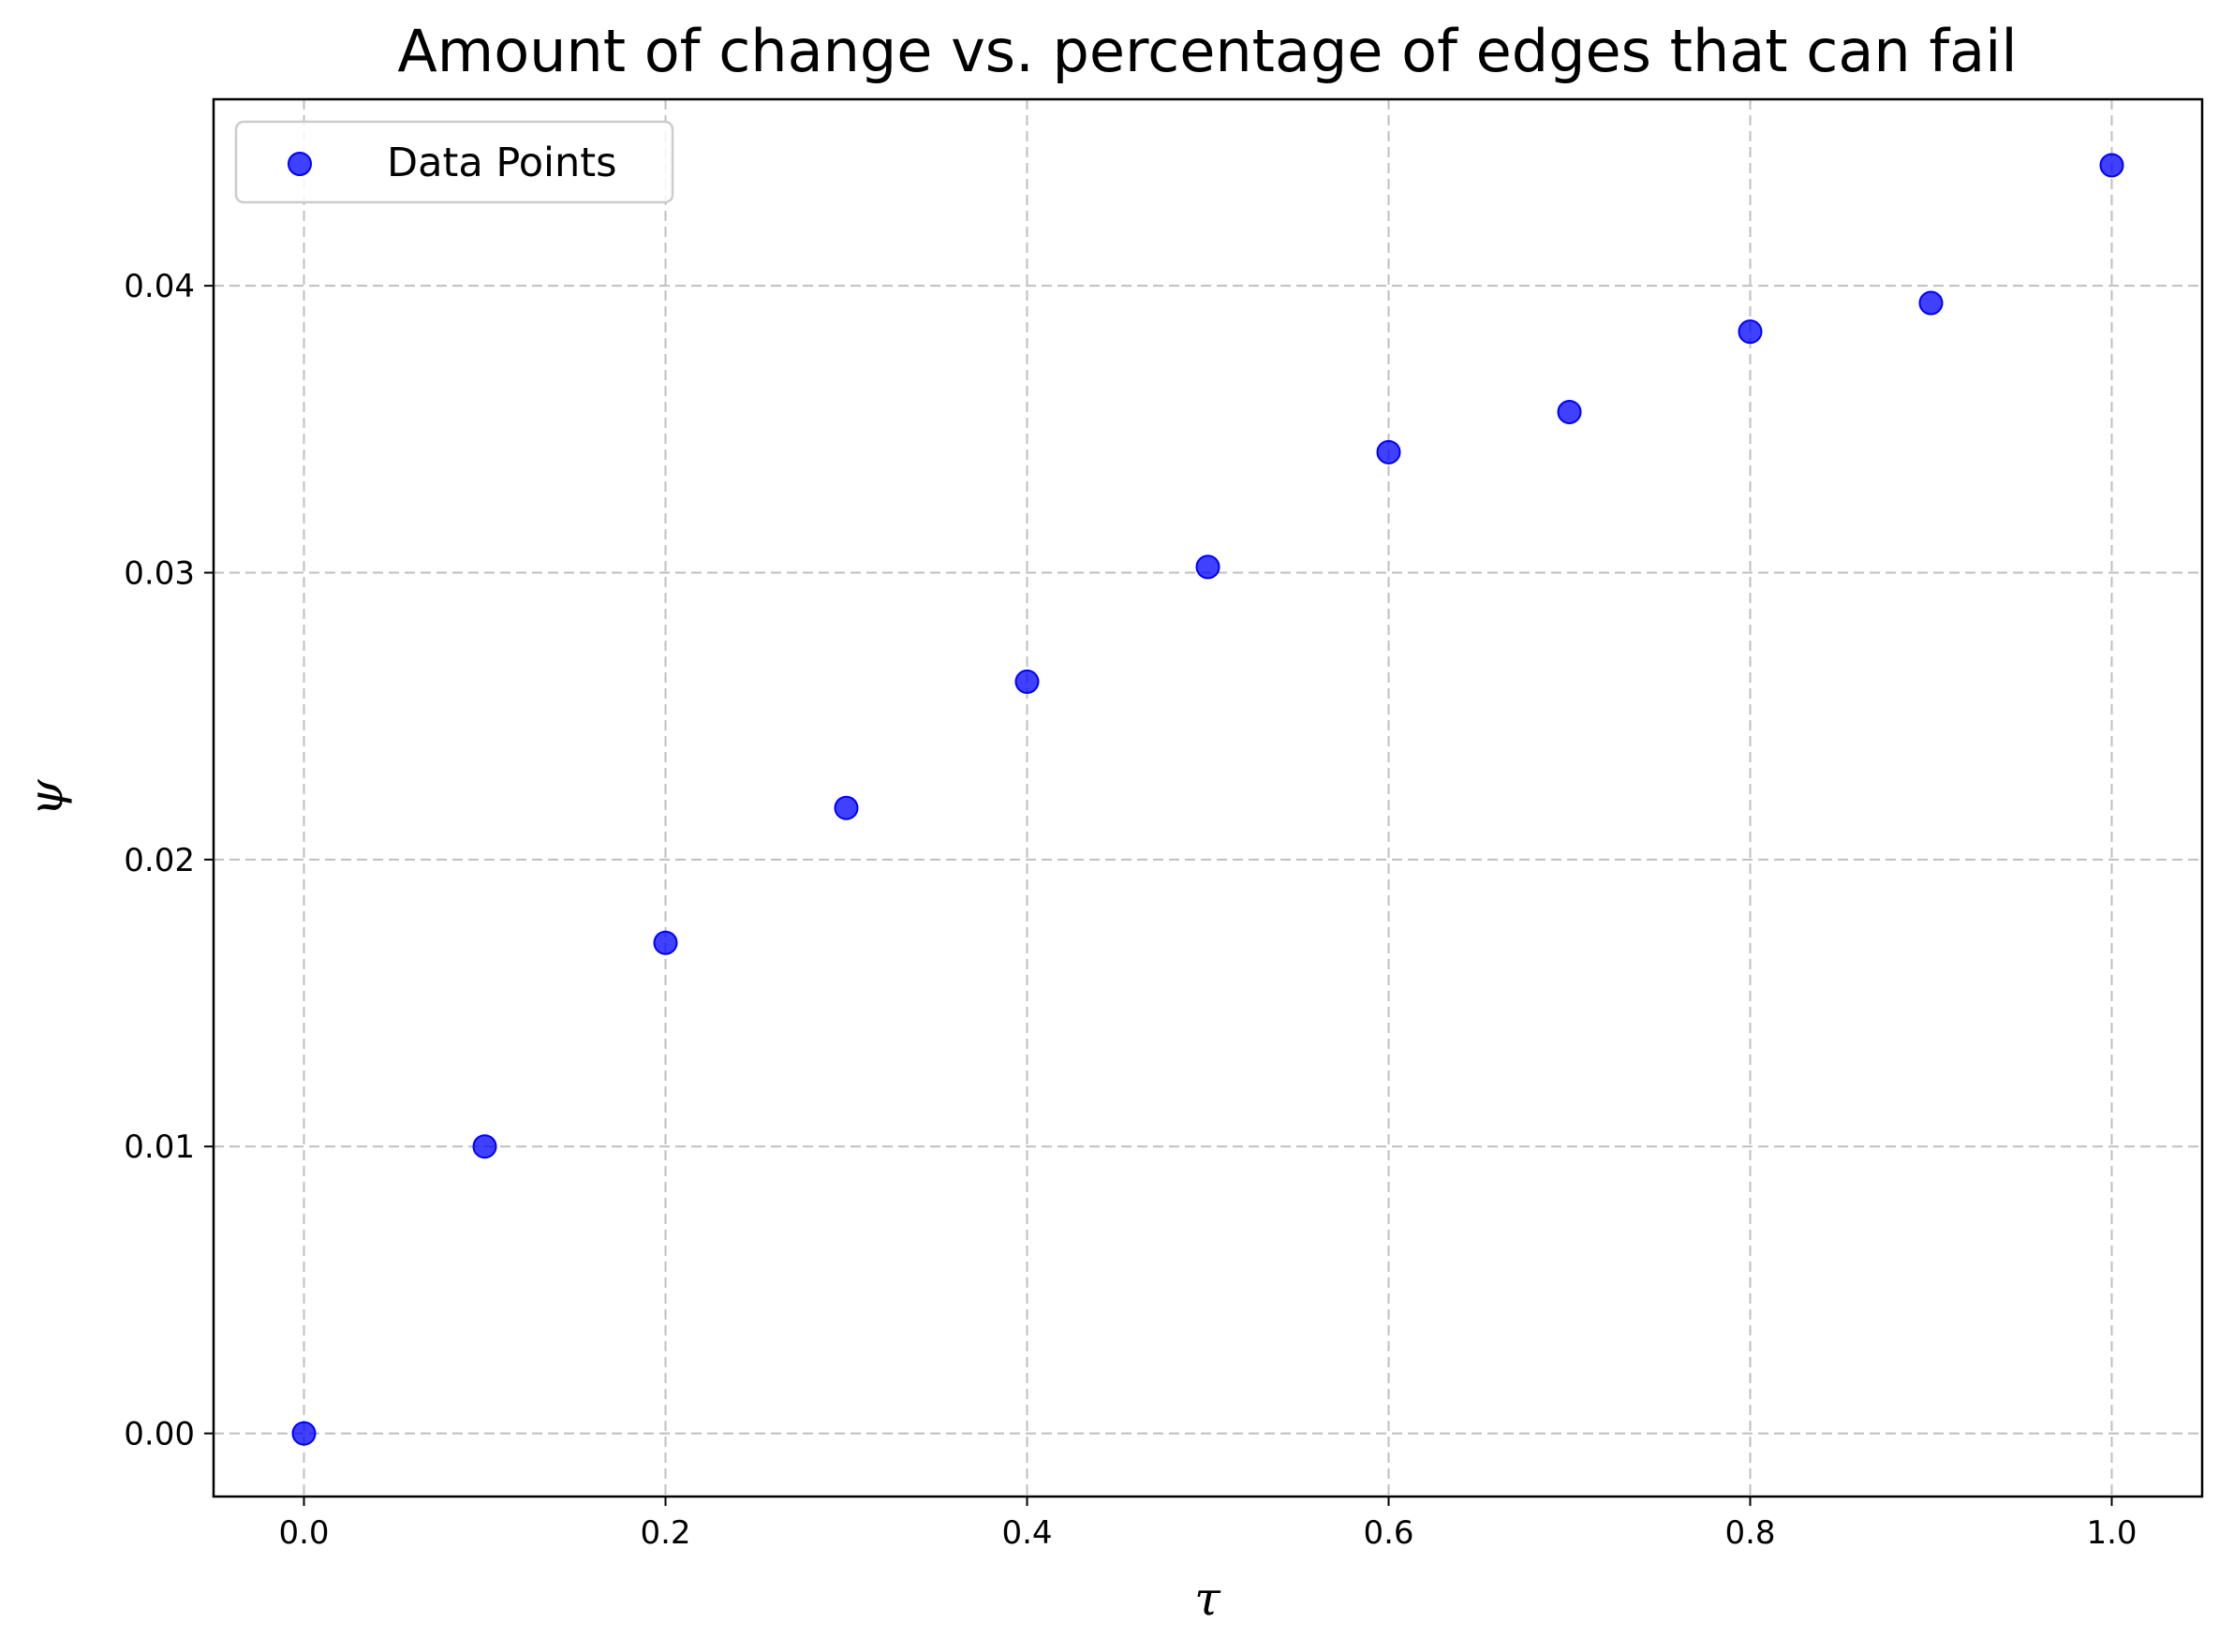 The image size is (2219, 1652). What do you see at coordinates (502, 163) in the screenshot?
I see `legend-label: Data Points` at bounding box center [502, 163].